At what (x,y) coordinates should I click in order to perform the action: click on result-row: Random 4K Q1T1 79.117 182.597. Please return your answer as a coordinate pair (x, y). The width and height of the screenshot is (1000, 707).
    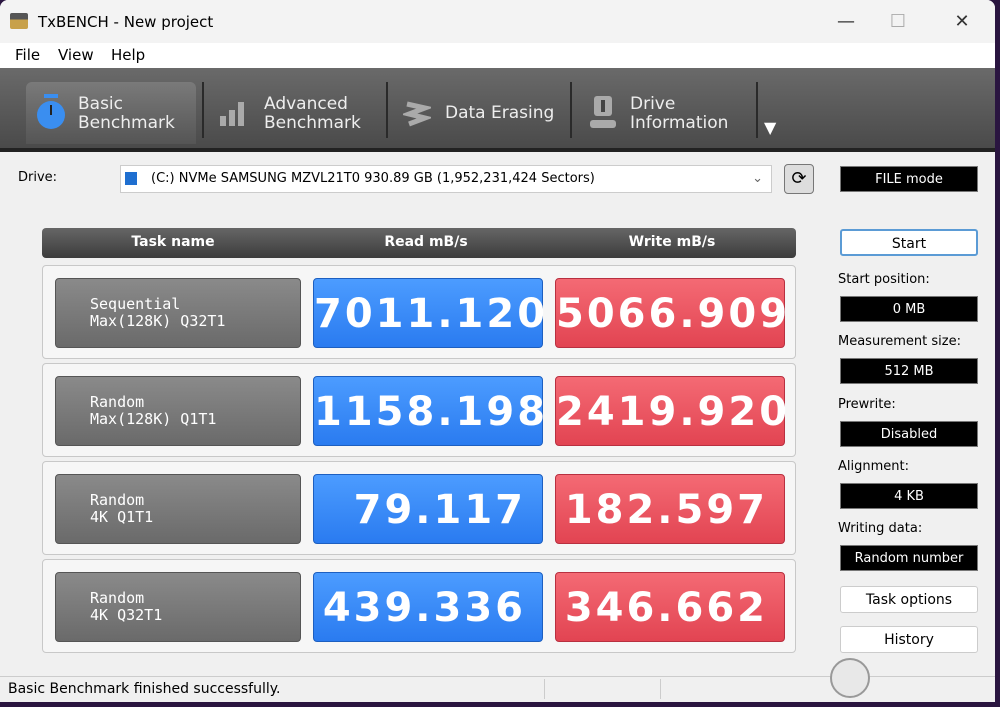
    Looking at the image, I should click on (419, 508).